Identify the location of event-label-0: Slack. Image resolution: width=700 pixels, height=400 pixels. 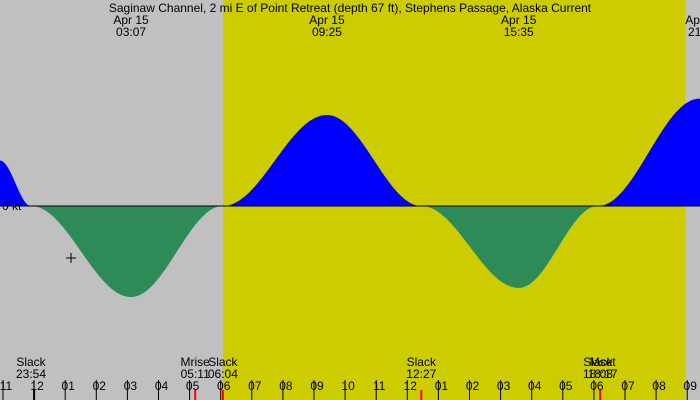
(31, 362).